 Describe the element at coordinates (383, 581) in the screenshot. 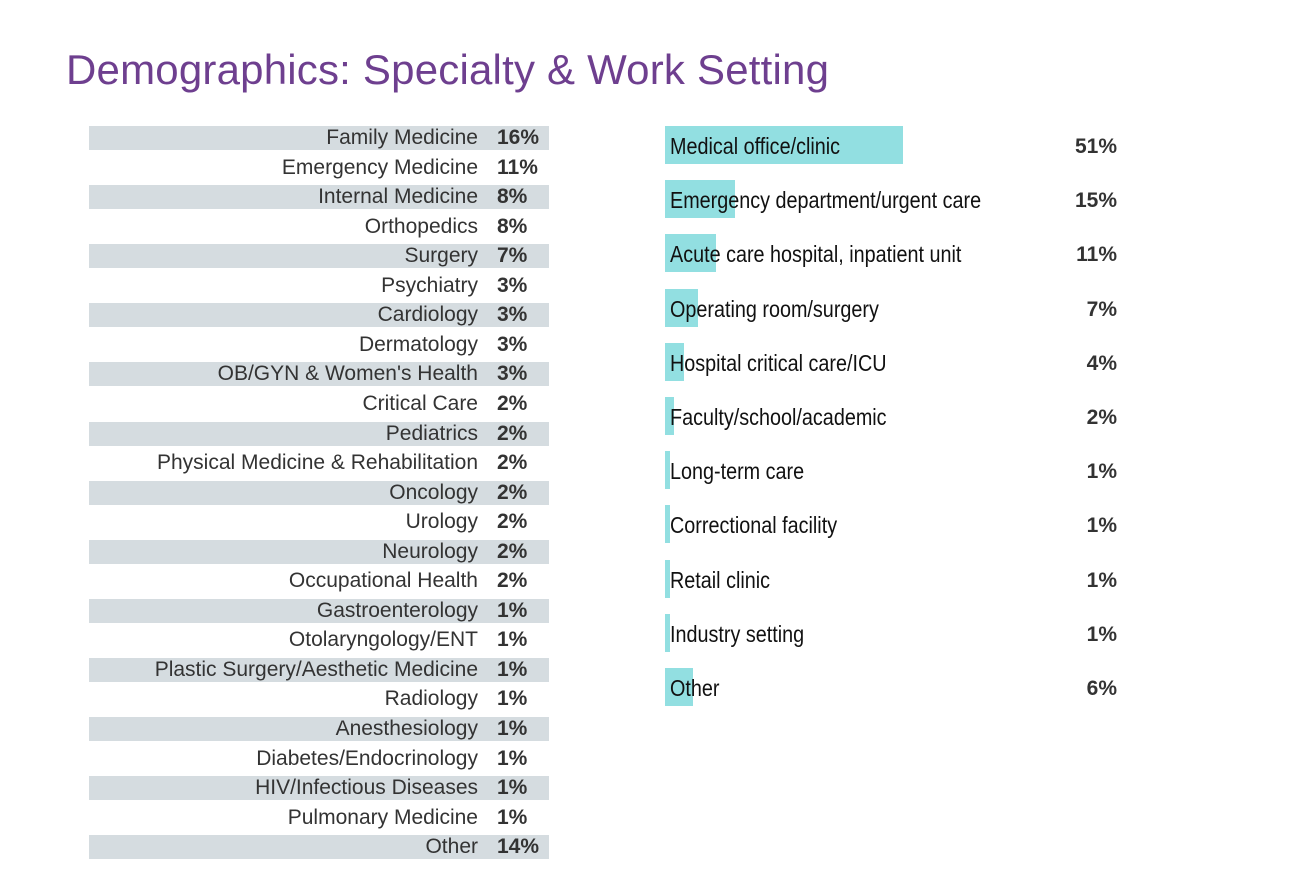

I see `specialty-label: Occupational Health` at that location.